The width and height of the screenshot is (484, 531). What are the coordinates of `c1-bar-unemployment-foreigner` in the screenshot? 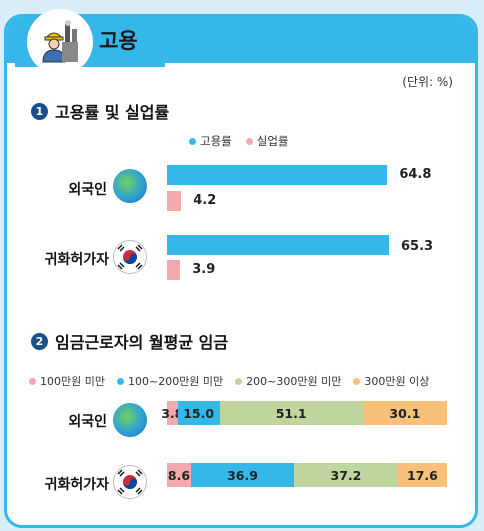 It's located at (174, 201).